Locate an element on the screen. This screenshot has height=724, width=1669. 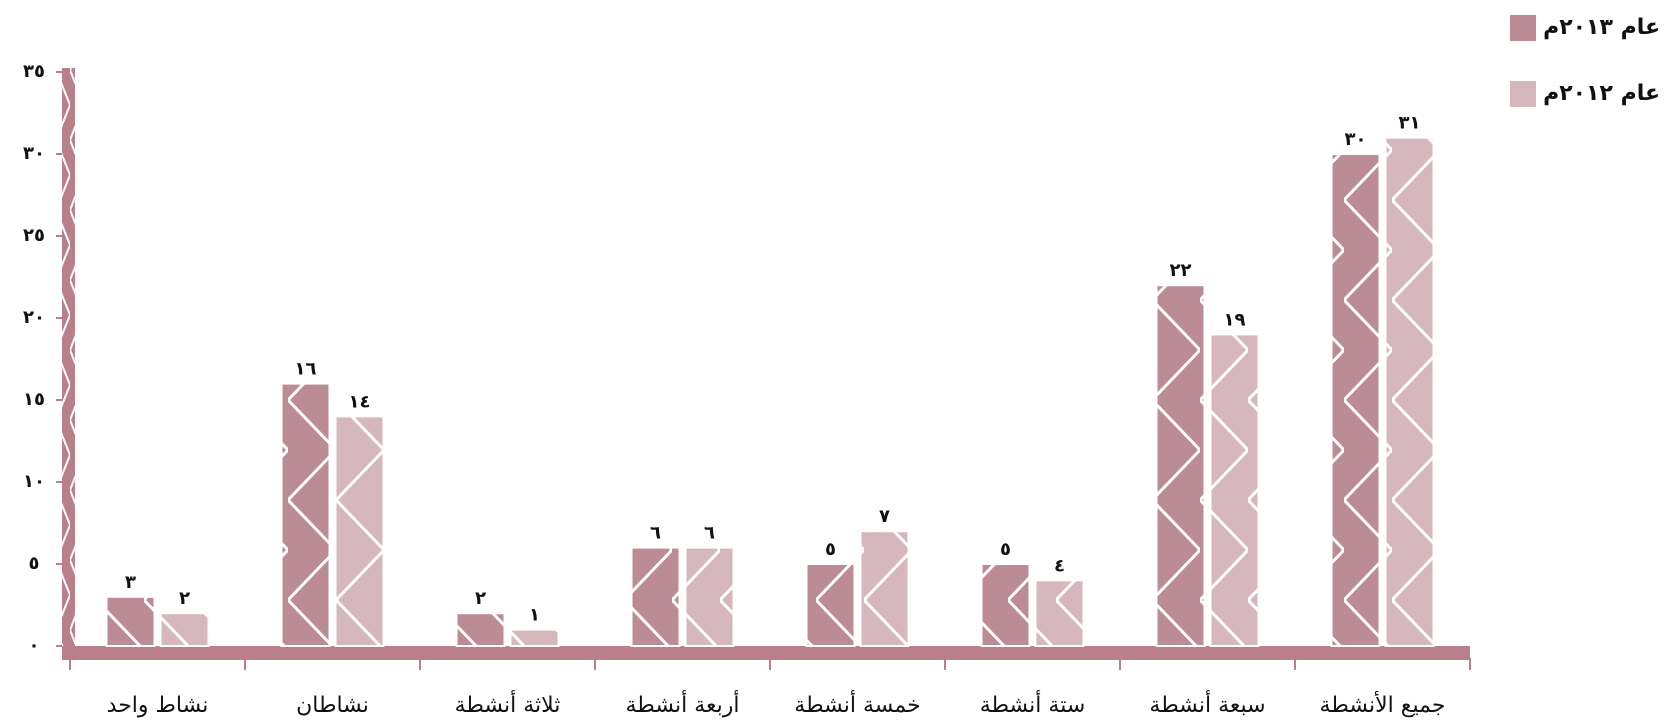
y-axis-hatch is located at coordinates (68, 362).